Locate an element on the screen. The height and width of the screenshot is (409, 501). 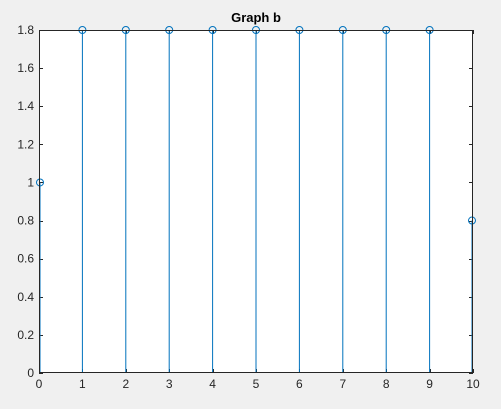
y-tick-label: 1.6 is located at coordinates (25, 68).